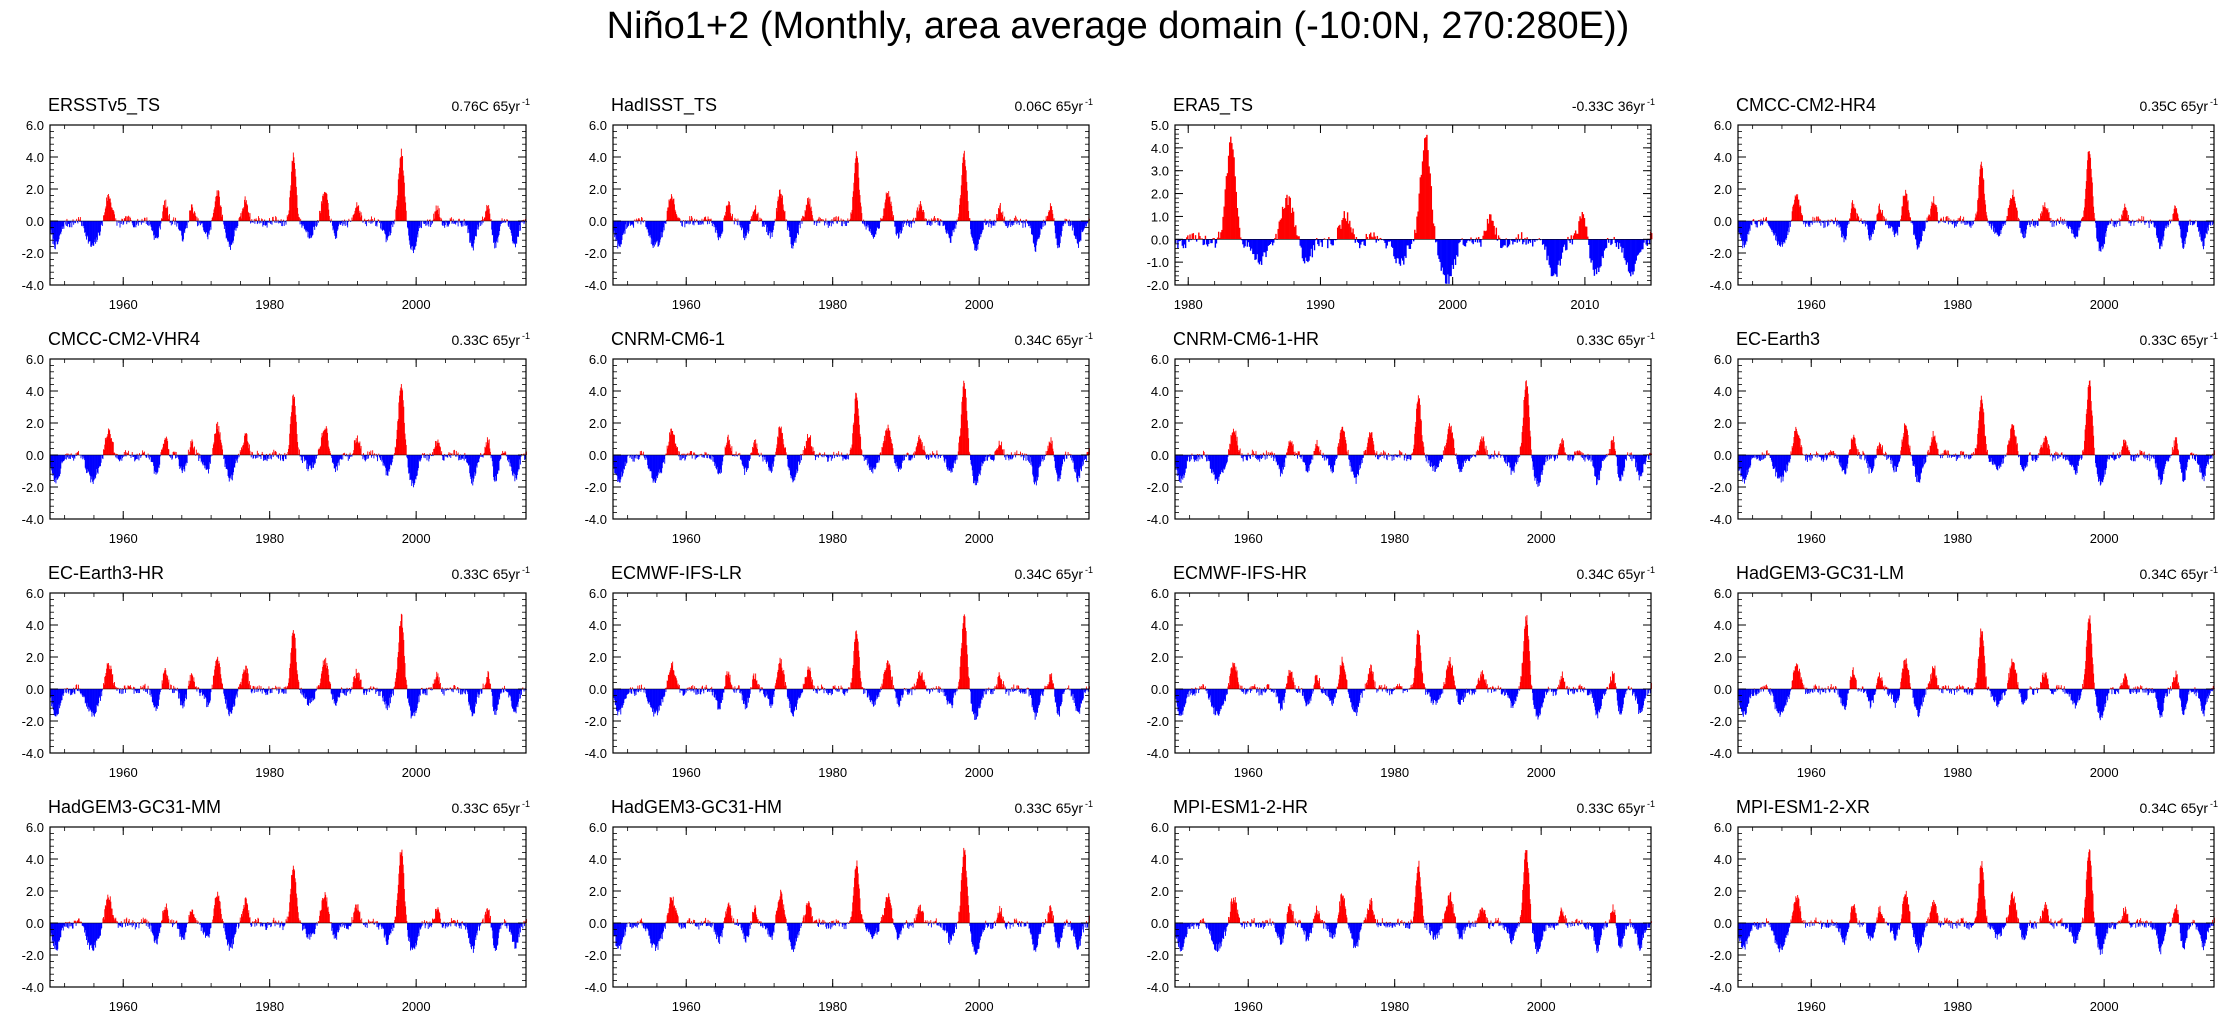  I want to click on panel-stat-exponent: -1, so click(1089, 336).